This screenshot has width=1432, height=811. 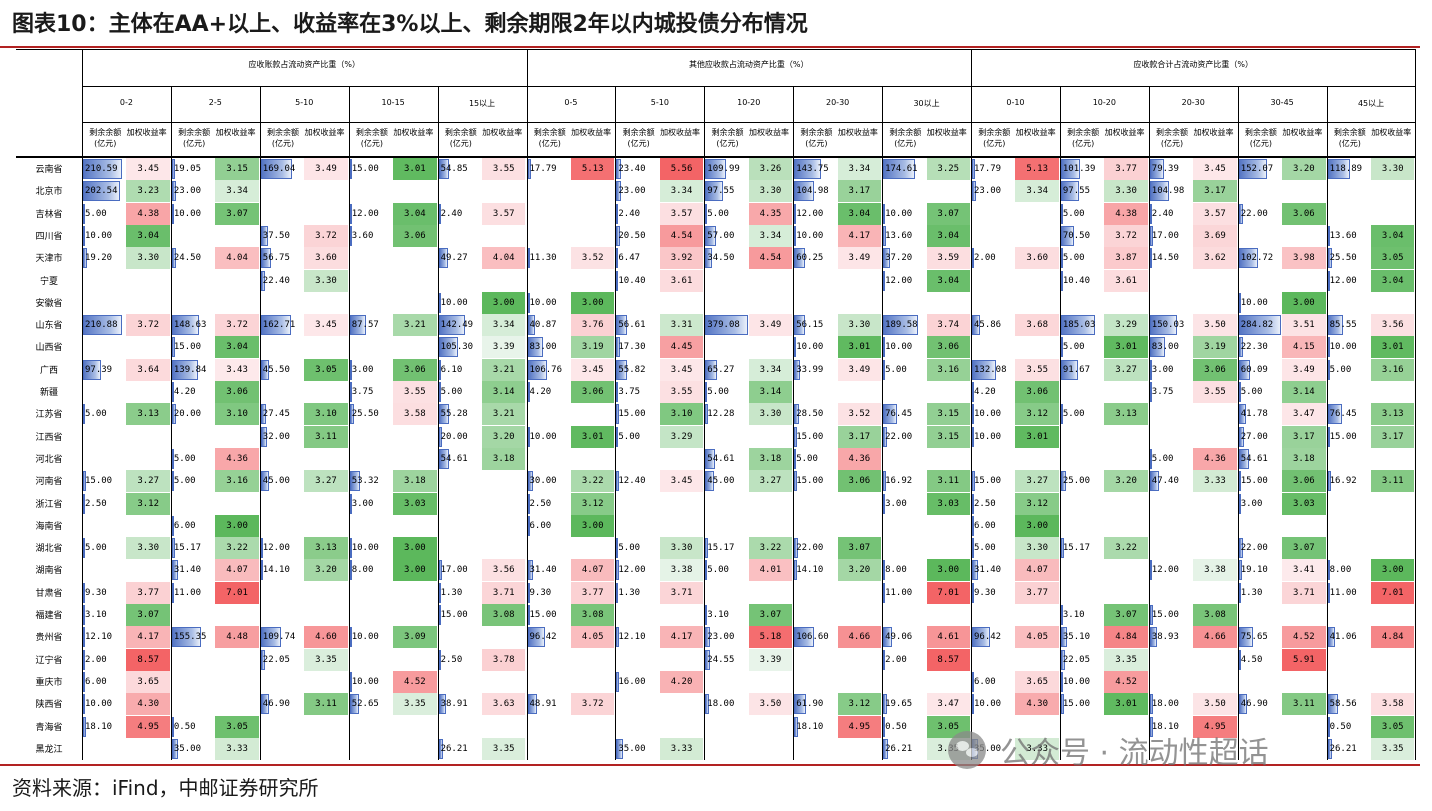 What do you see at coordinates (810, 570) in the screenshot?
I see `balance-value: 14.10` at bounding box center [810, 570].